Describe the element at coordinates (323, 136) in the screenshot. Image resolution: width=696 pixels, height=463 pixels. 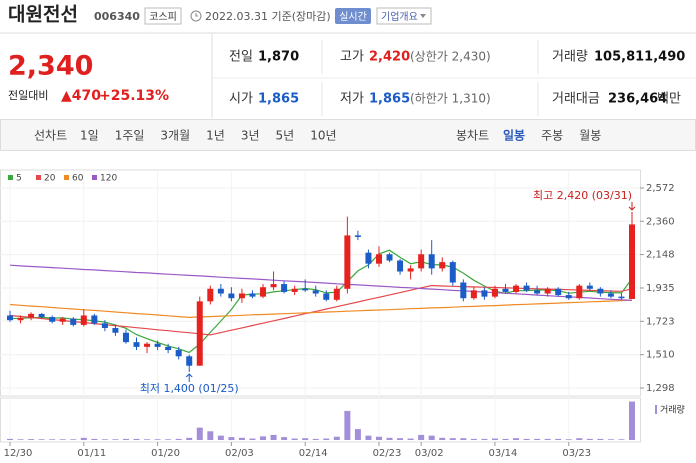
I see `period-tab: 10년` at that location.